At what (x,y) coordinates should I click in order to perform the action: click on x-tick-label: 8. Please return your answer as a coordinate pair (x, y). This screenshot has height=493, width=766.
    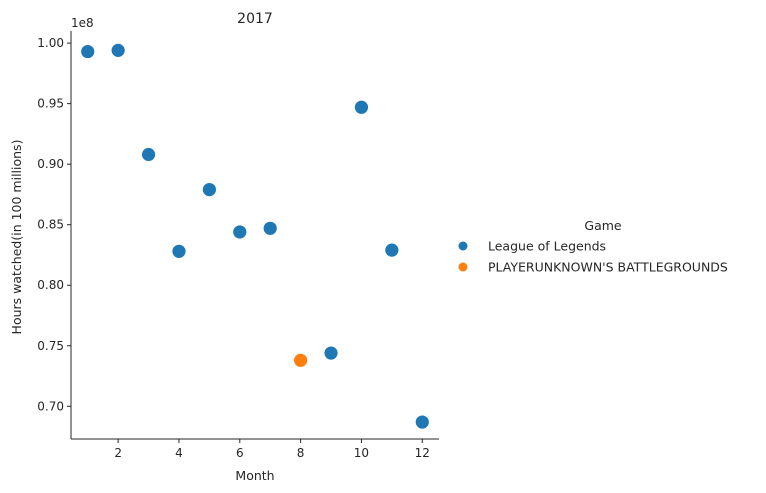
    Looking at the image, I should click on (301, 453).